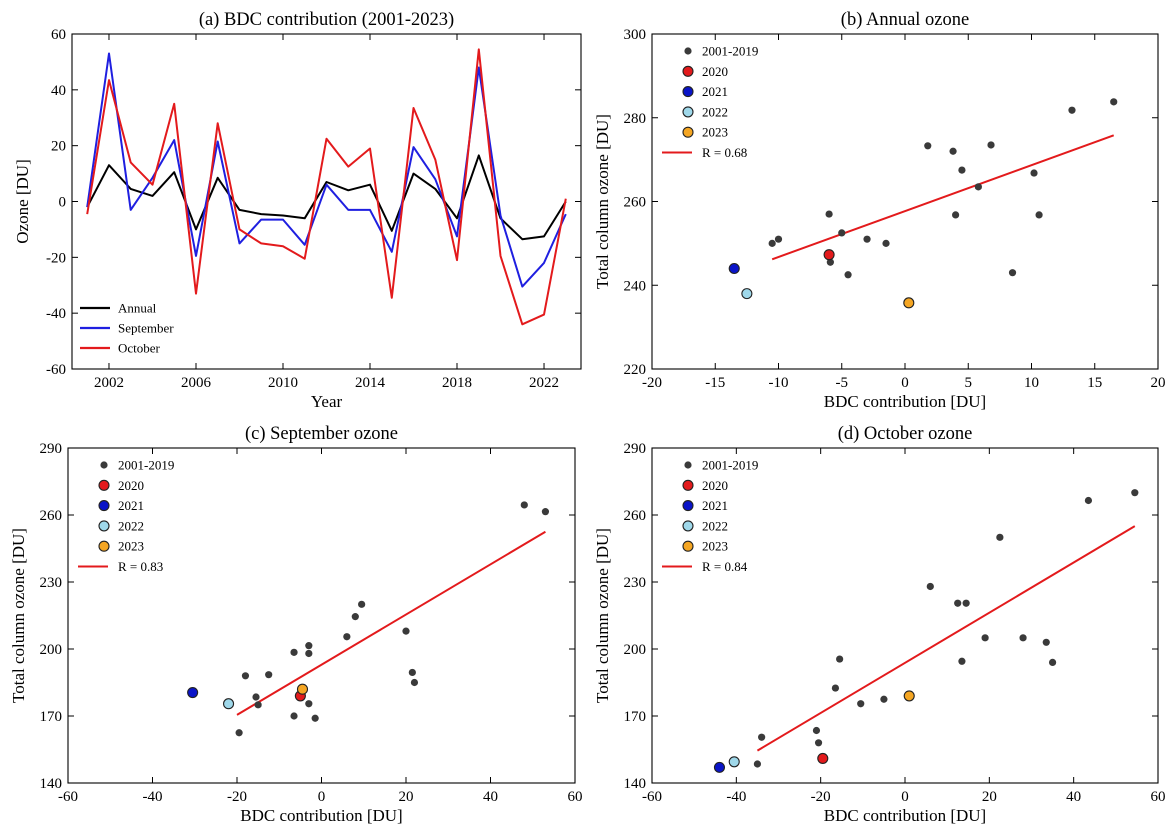 This screenshot has width=1173, height=829. What do you see at coordinates (326, 197) in the screenshot?
I see `series-line-annual` at bounding box center [326, 197].